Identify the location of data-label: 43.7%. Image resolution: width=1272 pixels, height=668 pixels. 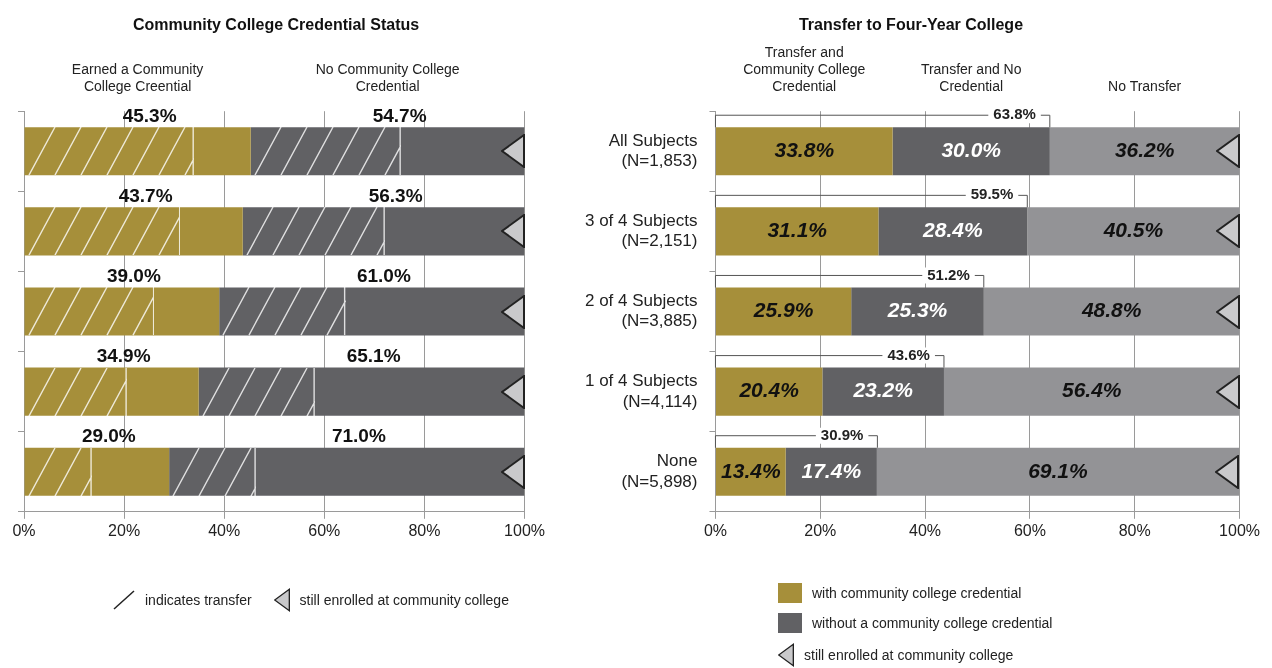
(145, 196).